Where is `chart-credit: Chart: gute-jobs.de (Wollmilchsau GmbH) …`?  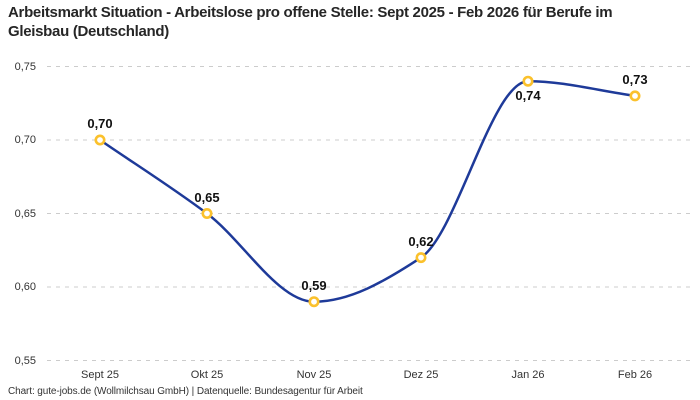
chart-credit: Chart: gute-jobs.de (Wollmilchsau GmbH) … is located at coordinates (185, 391).